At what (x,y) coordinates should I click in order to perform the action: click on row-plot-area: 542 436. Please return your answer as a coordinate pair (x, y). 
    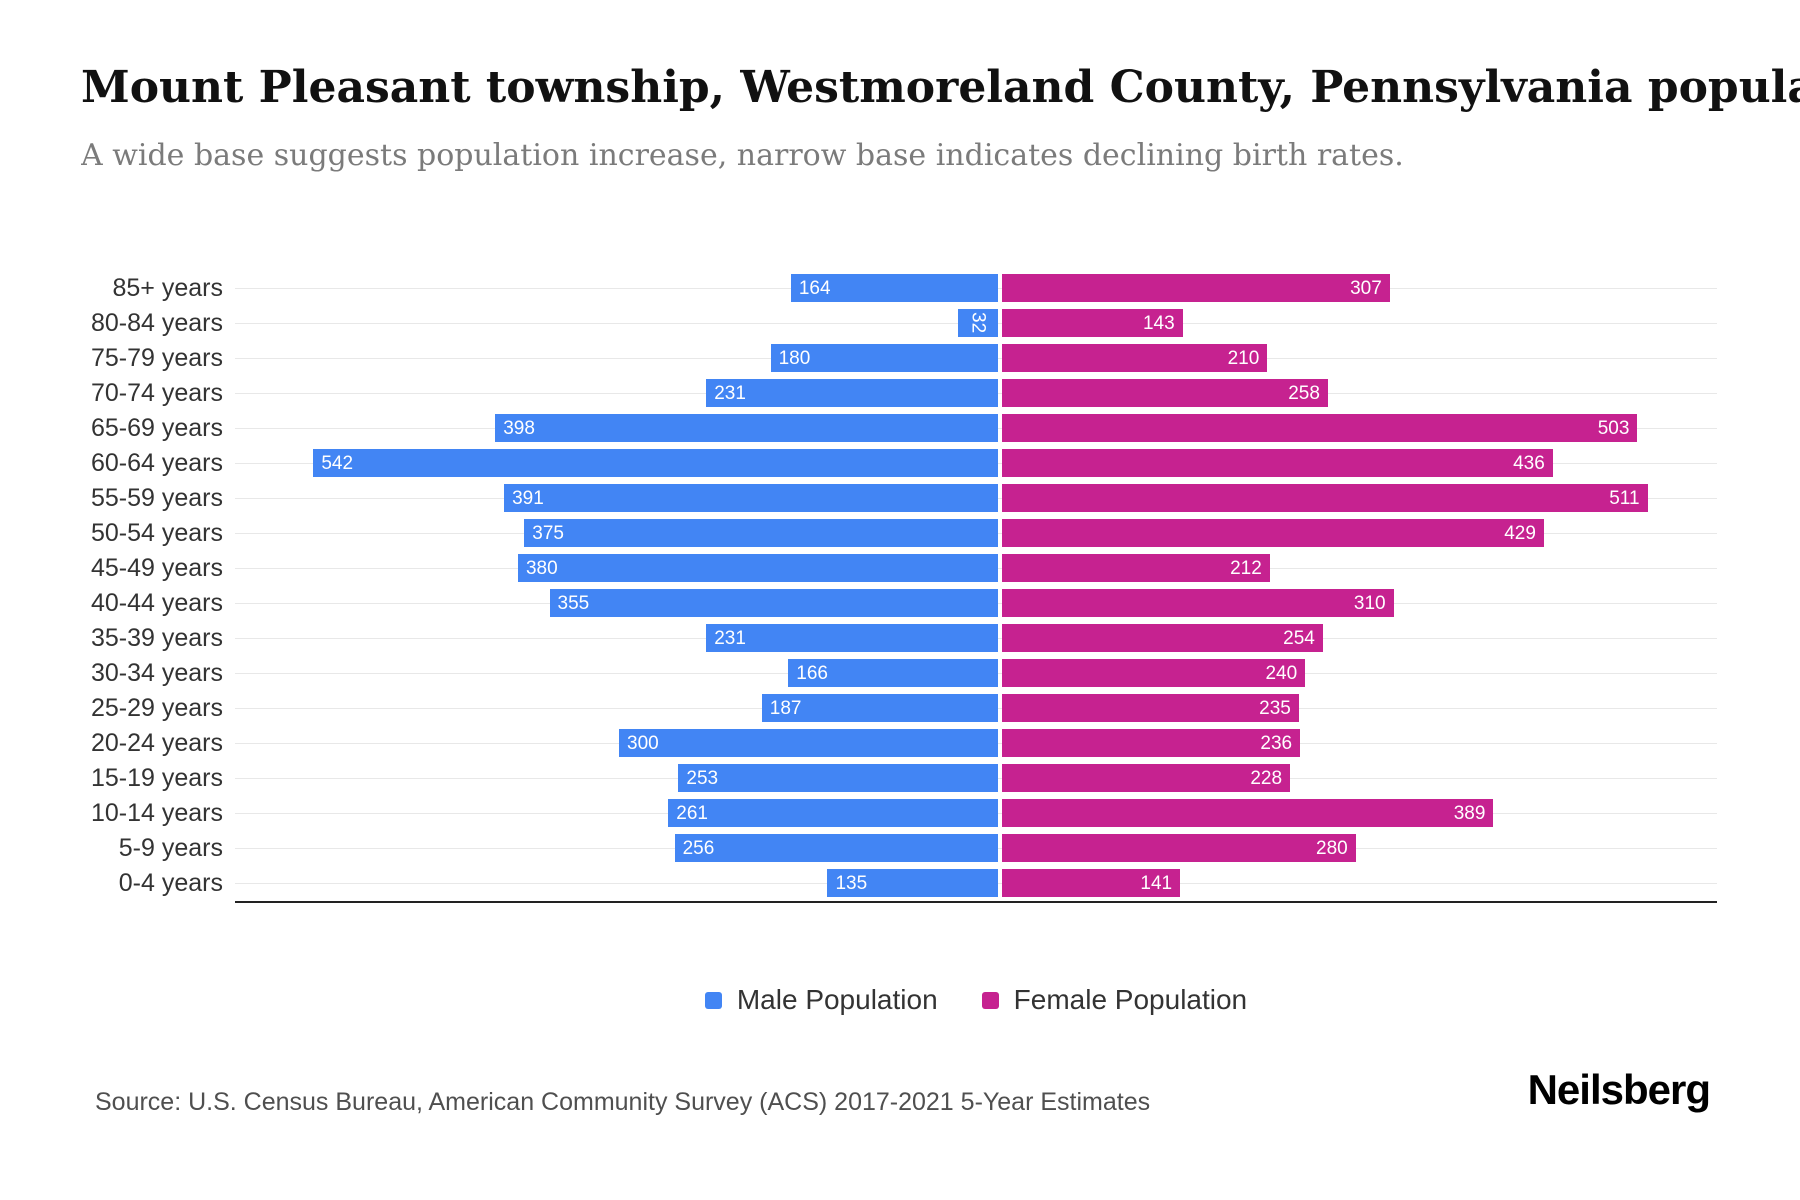
    Looking at the image, I should click on (976, 463).